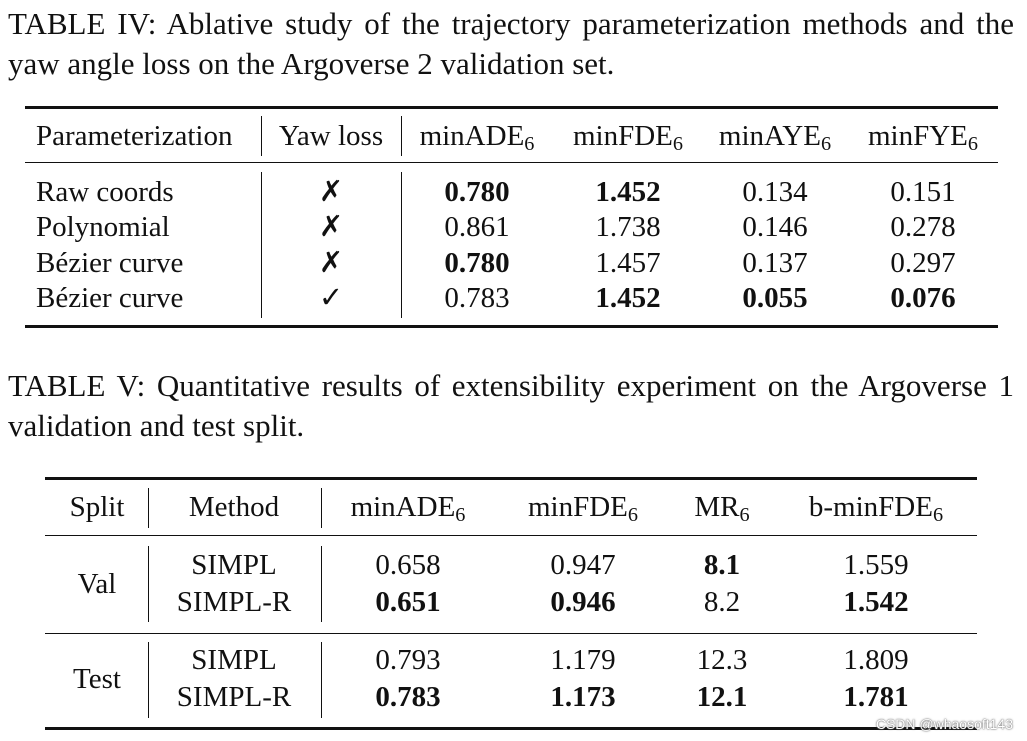  What do you see at coordinates (511, 107) in the screenshot?
I see `table-iv-top-rule` at bounding box center [511, 107].